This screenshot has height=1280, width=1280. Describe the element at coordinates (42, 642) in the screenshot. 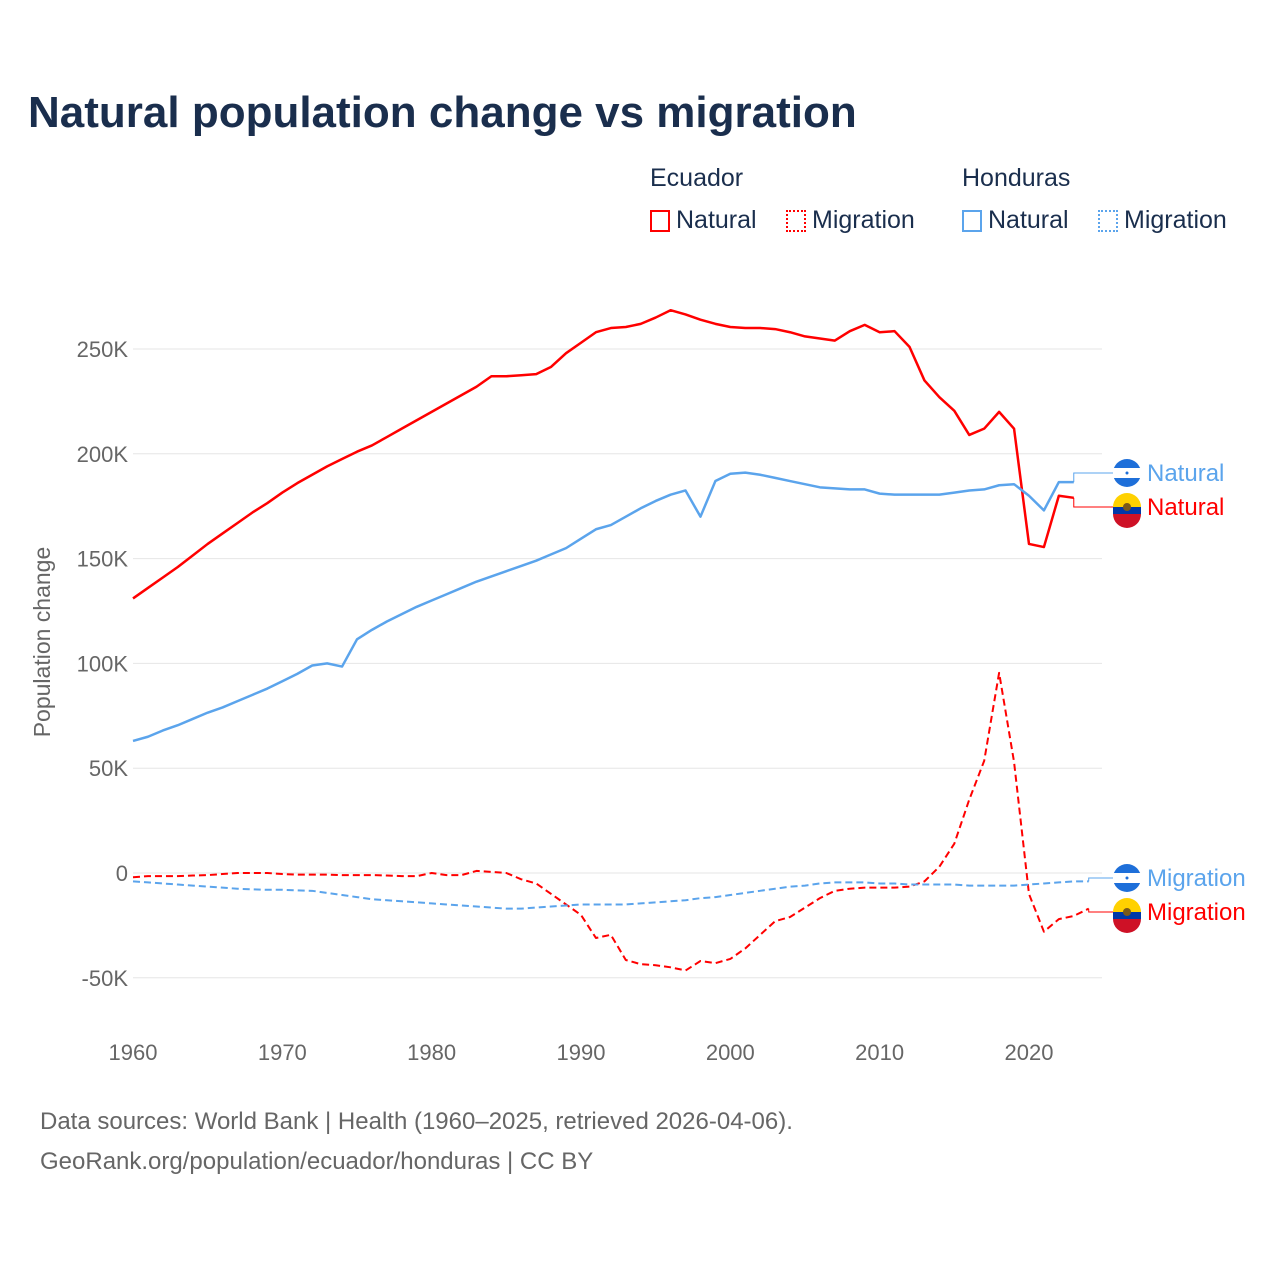

I see `y-axis-label: Population change` at that location.